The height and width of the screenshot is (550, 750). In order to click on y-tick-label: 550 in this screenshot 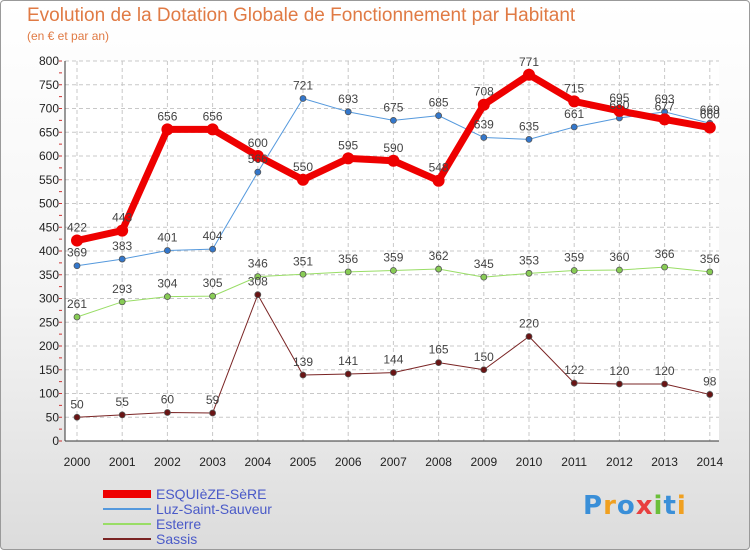, I will do `click(49, 180)`.